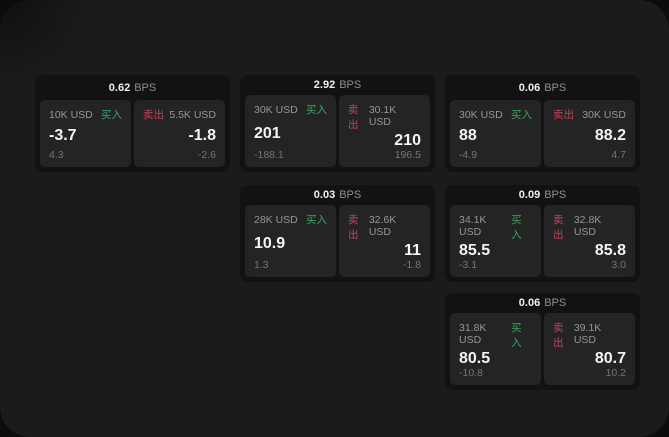  I want to click on sell-sub-value: -2.6, so click(206, 155).